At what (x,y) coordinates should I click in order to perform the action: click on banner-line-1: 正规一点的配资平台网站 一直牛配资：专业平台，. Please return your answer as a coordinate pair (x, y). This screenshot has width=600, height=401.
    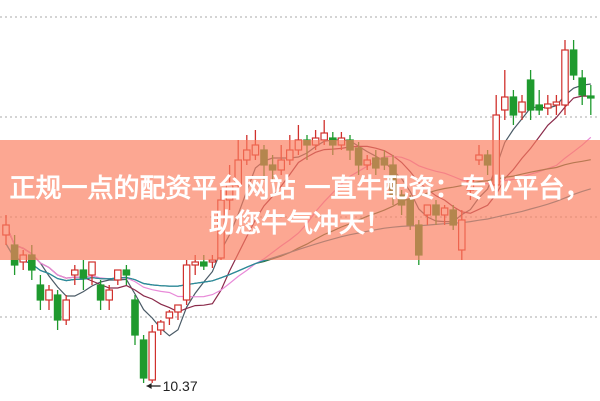
    Looking at the image, I should click on (300, 189).